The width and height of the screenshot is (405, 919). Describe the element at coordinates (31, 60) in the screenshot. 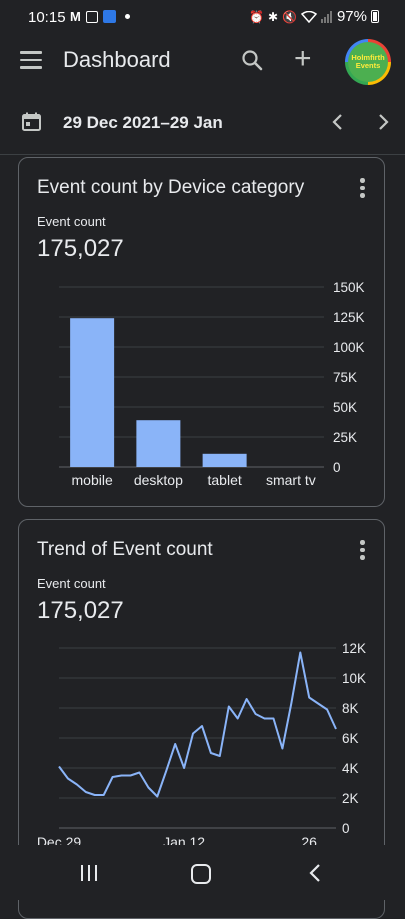

I see `menu-icon` at that location.